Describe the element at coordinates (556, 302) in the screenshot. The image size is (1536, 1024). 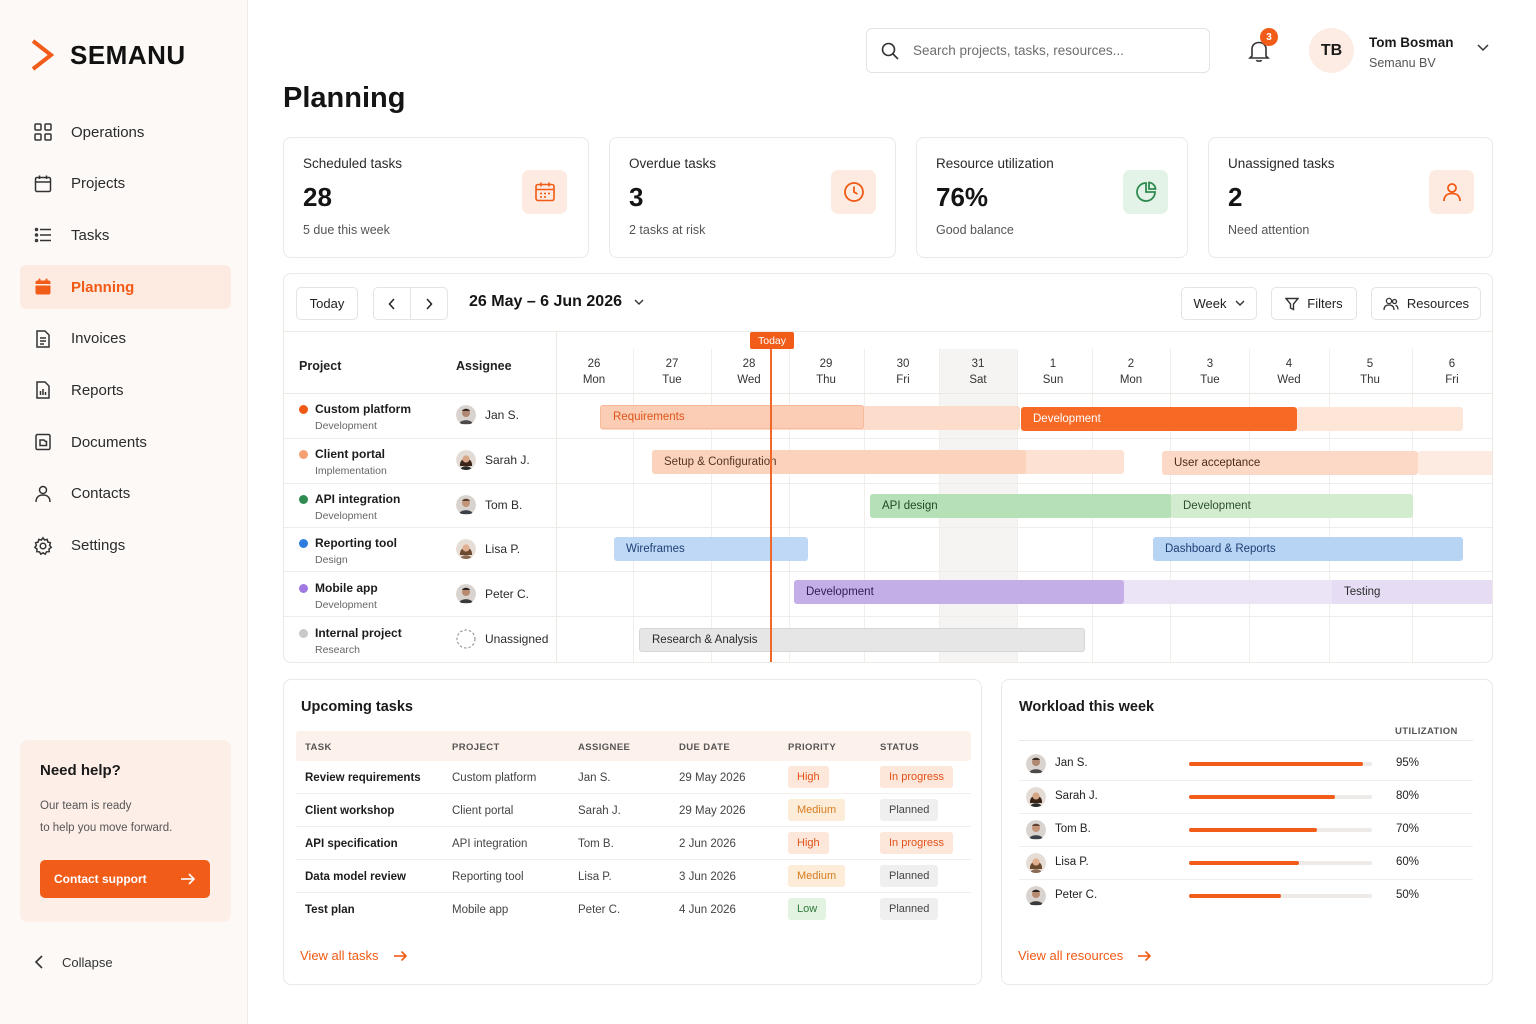
I see `date-range-selector: 26 May – 6 Jun 2026` at that location.